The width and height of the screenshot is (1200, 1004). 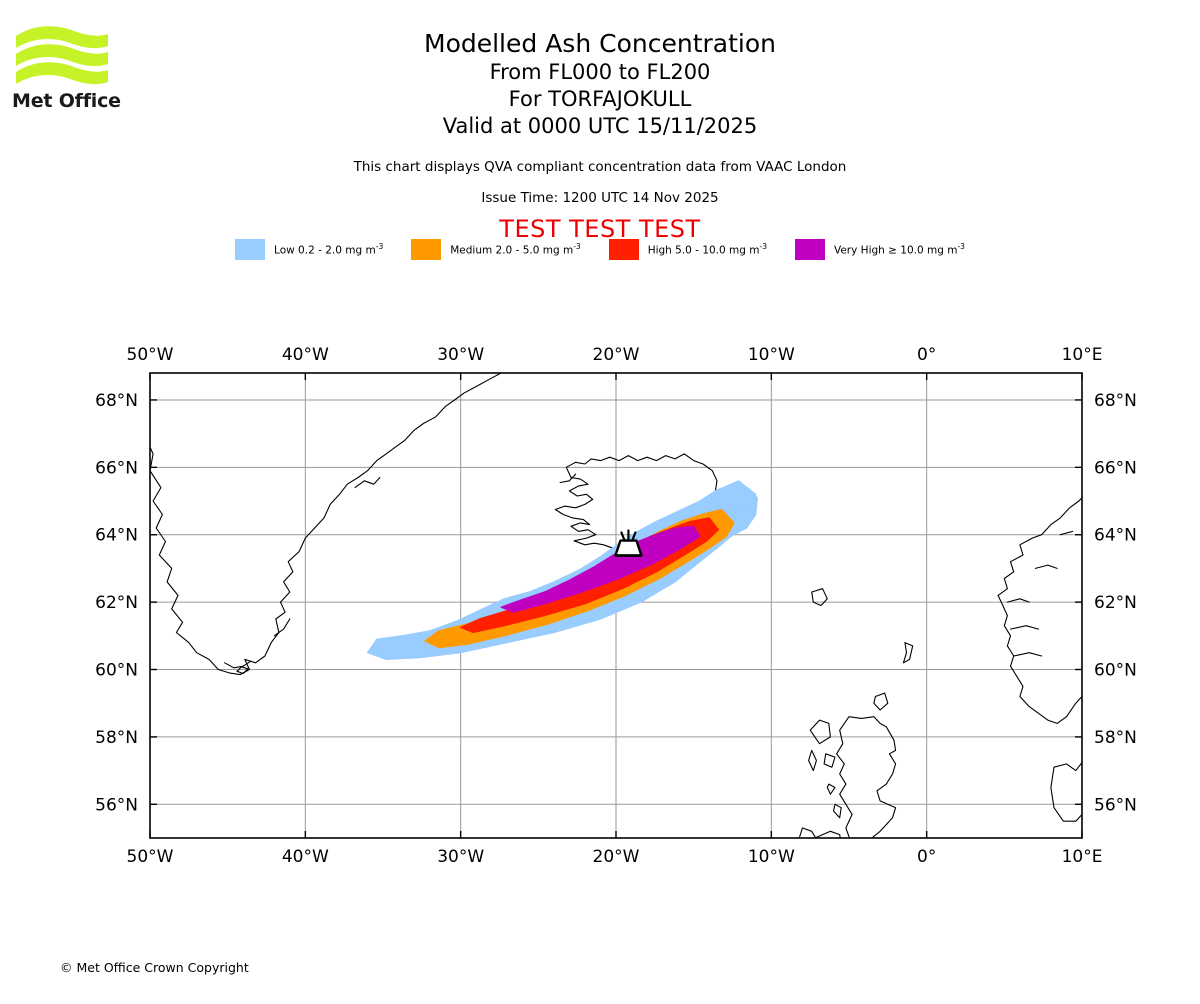 What do you see at coordinates (899, 249) in the screenshot?
I see `legend-label-very-high: Very High ≥ 10.0 mg m-3` at bounding box center [899, 249].